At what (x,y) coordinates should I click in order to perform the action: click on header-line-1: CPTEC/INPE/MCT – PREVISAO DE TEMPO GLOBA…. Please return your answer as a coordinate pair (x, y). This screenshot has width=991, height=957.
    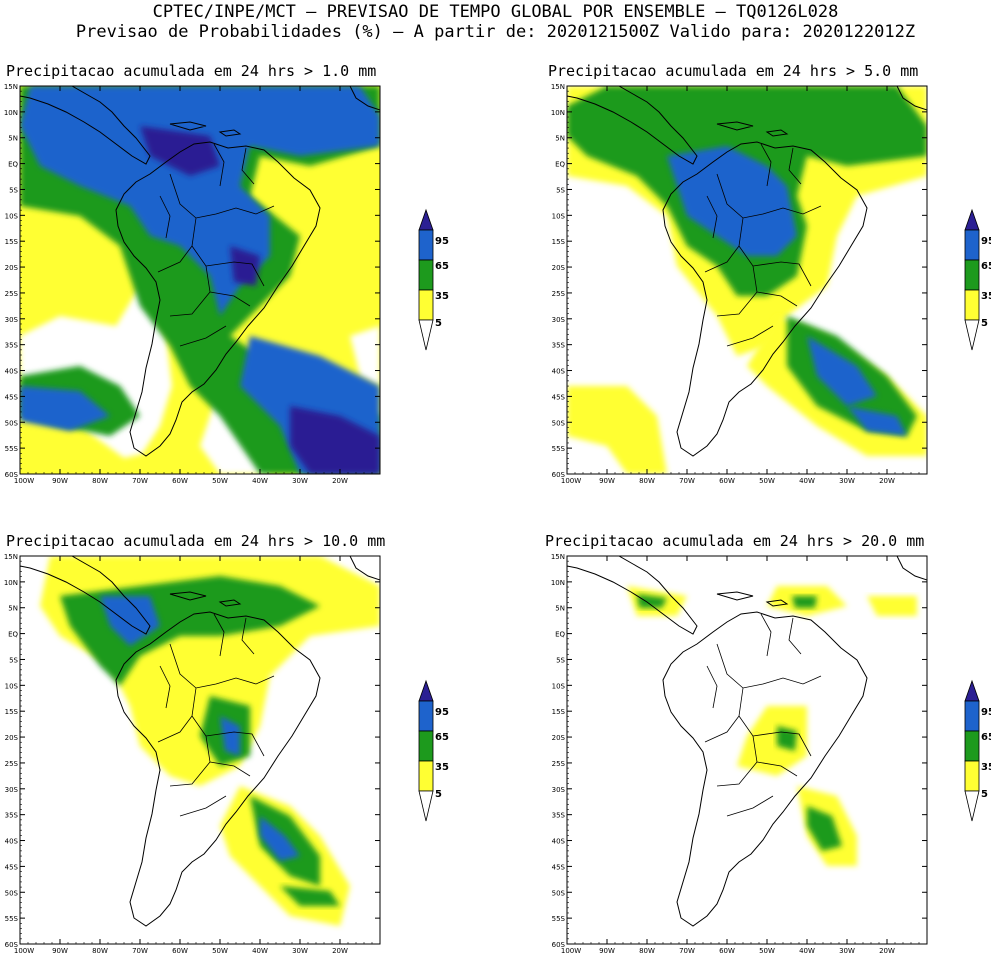
    Looking at the image, I should click on (495, 12).